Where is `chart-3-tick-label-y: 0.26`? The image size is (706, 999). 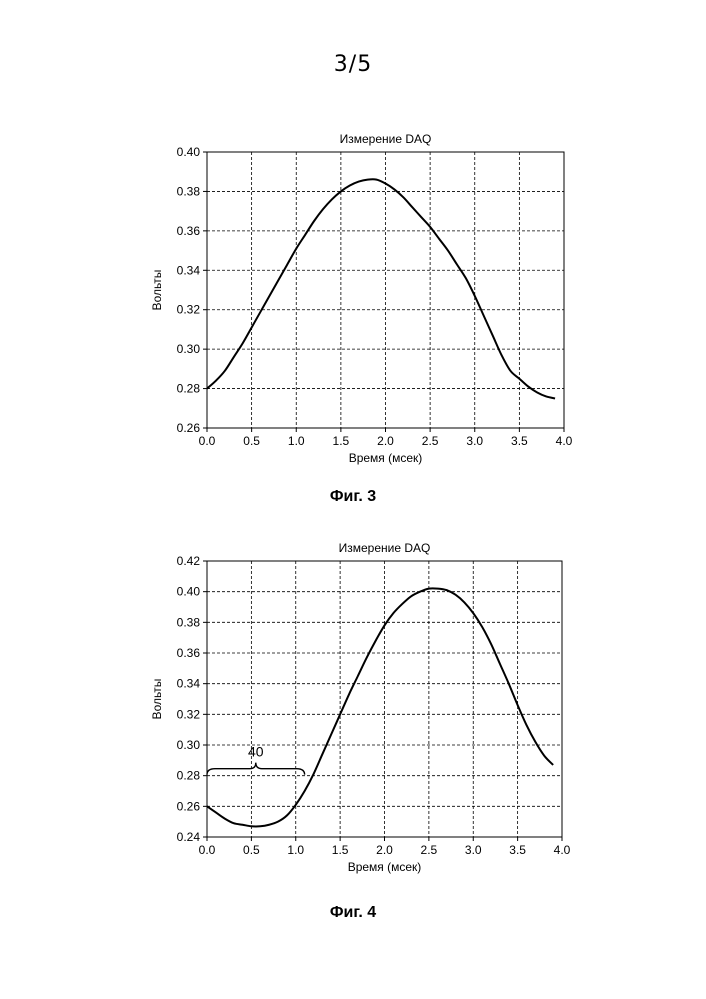 chart-3-tick-label-y: 0.26 is located at coordinates (189, 428).